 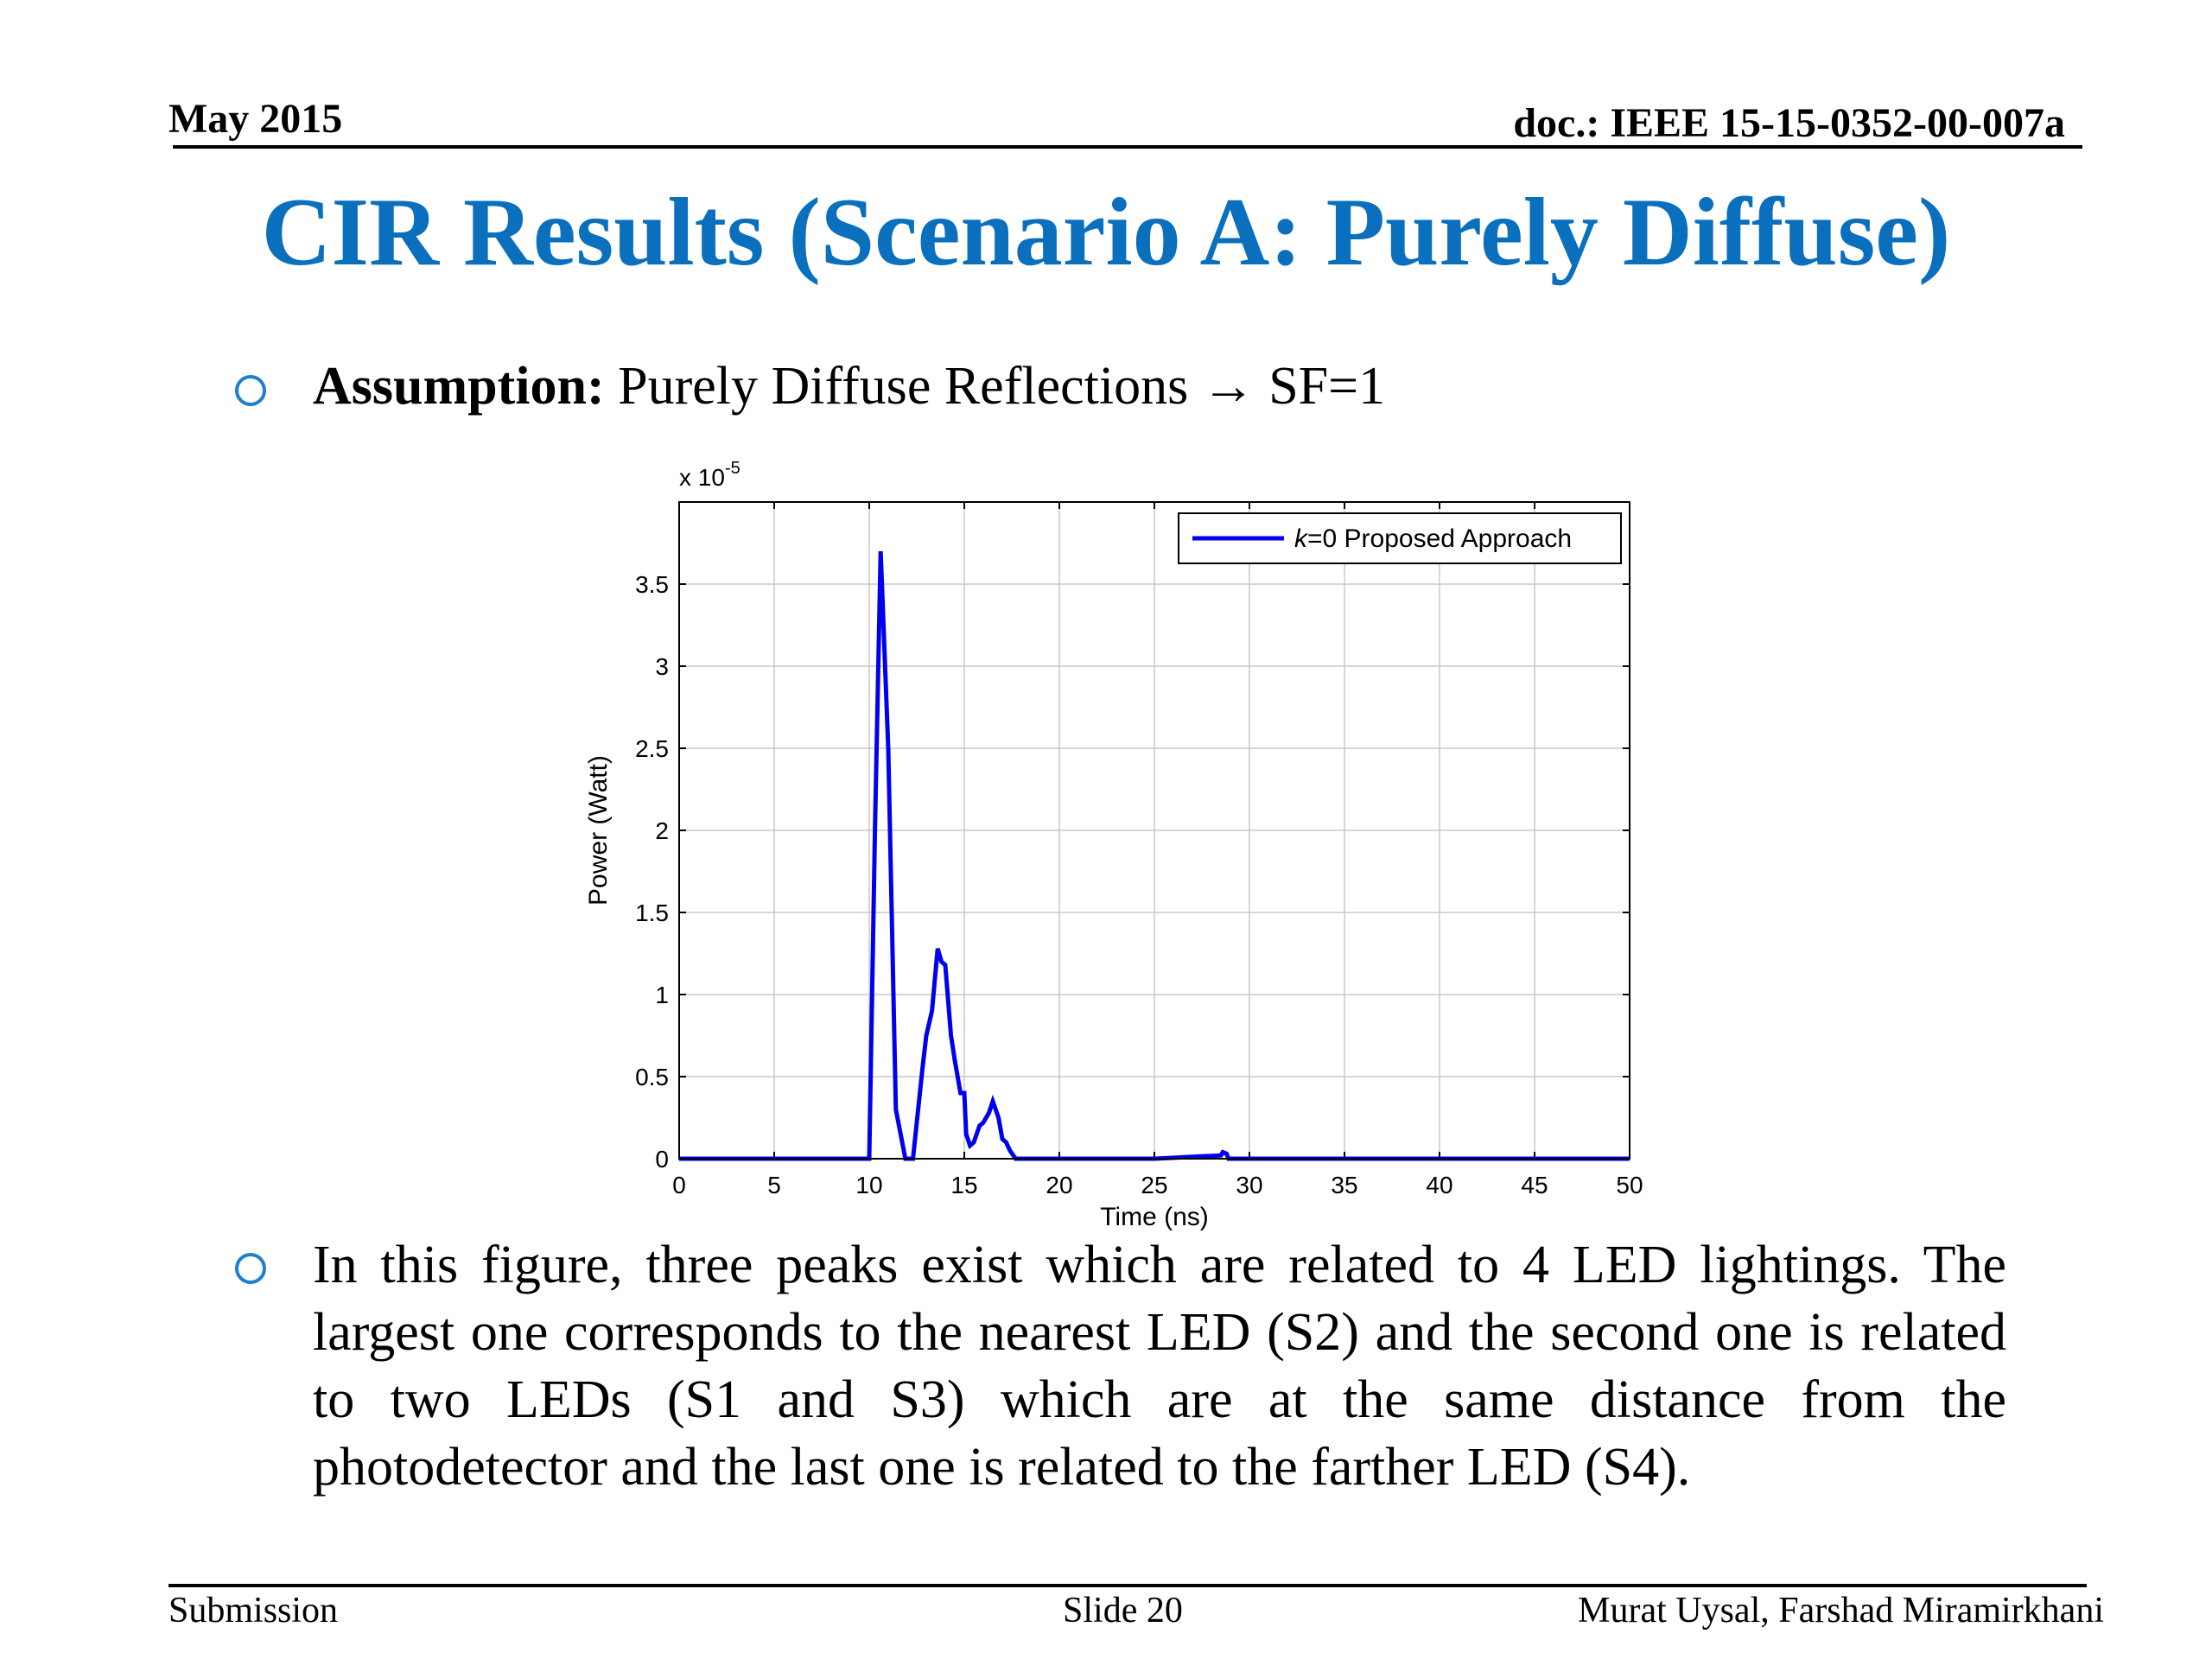 I want to click on x-tick-label: 30, so click(x=1249, y=1185).